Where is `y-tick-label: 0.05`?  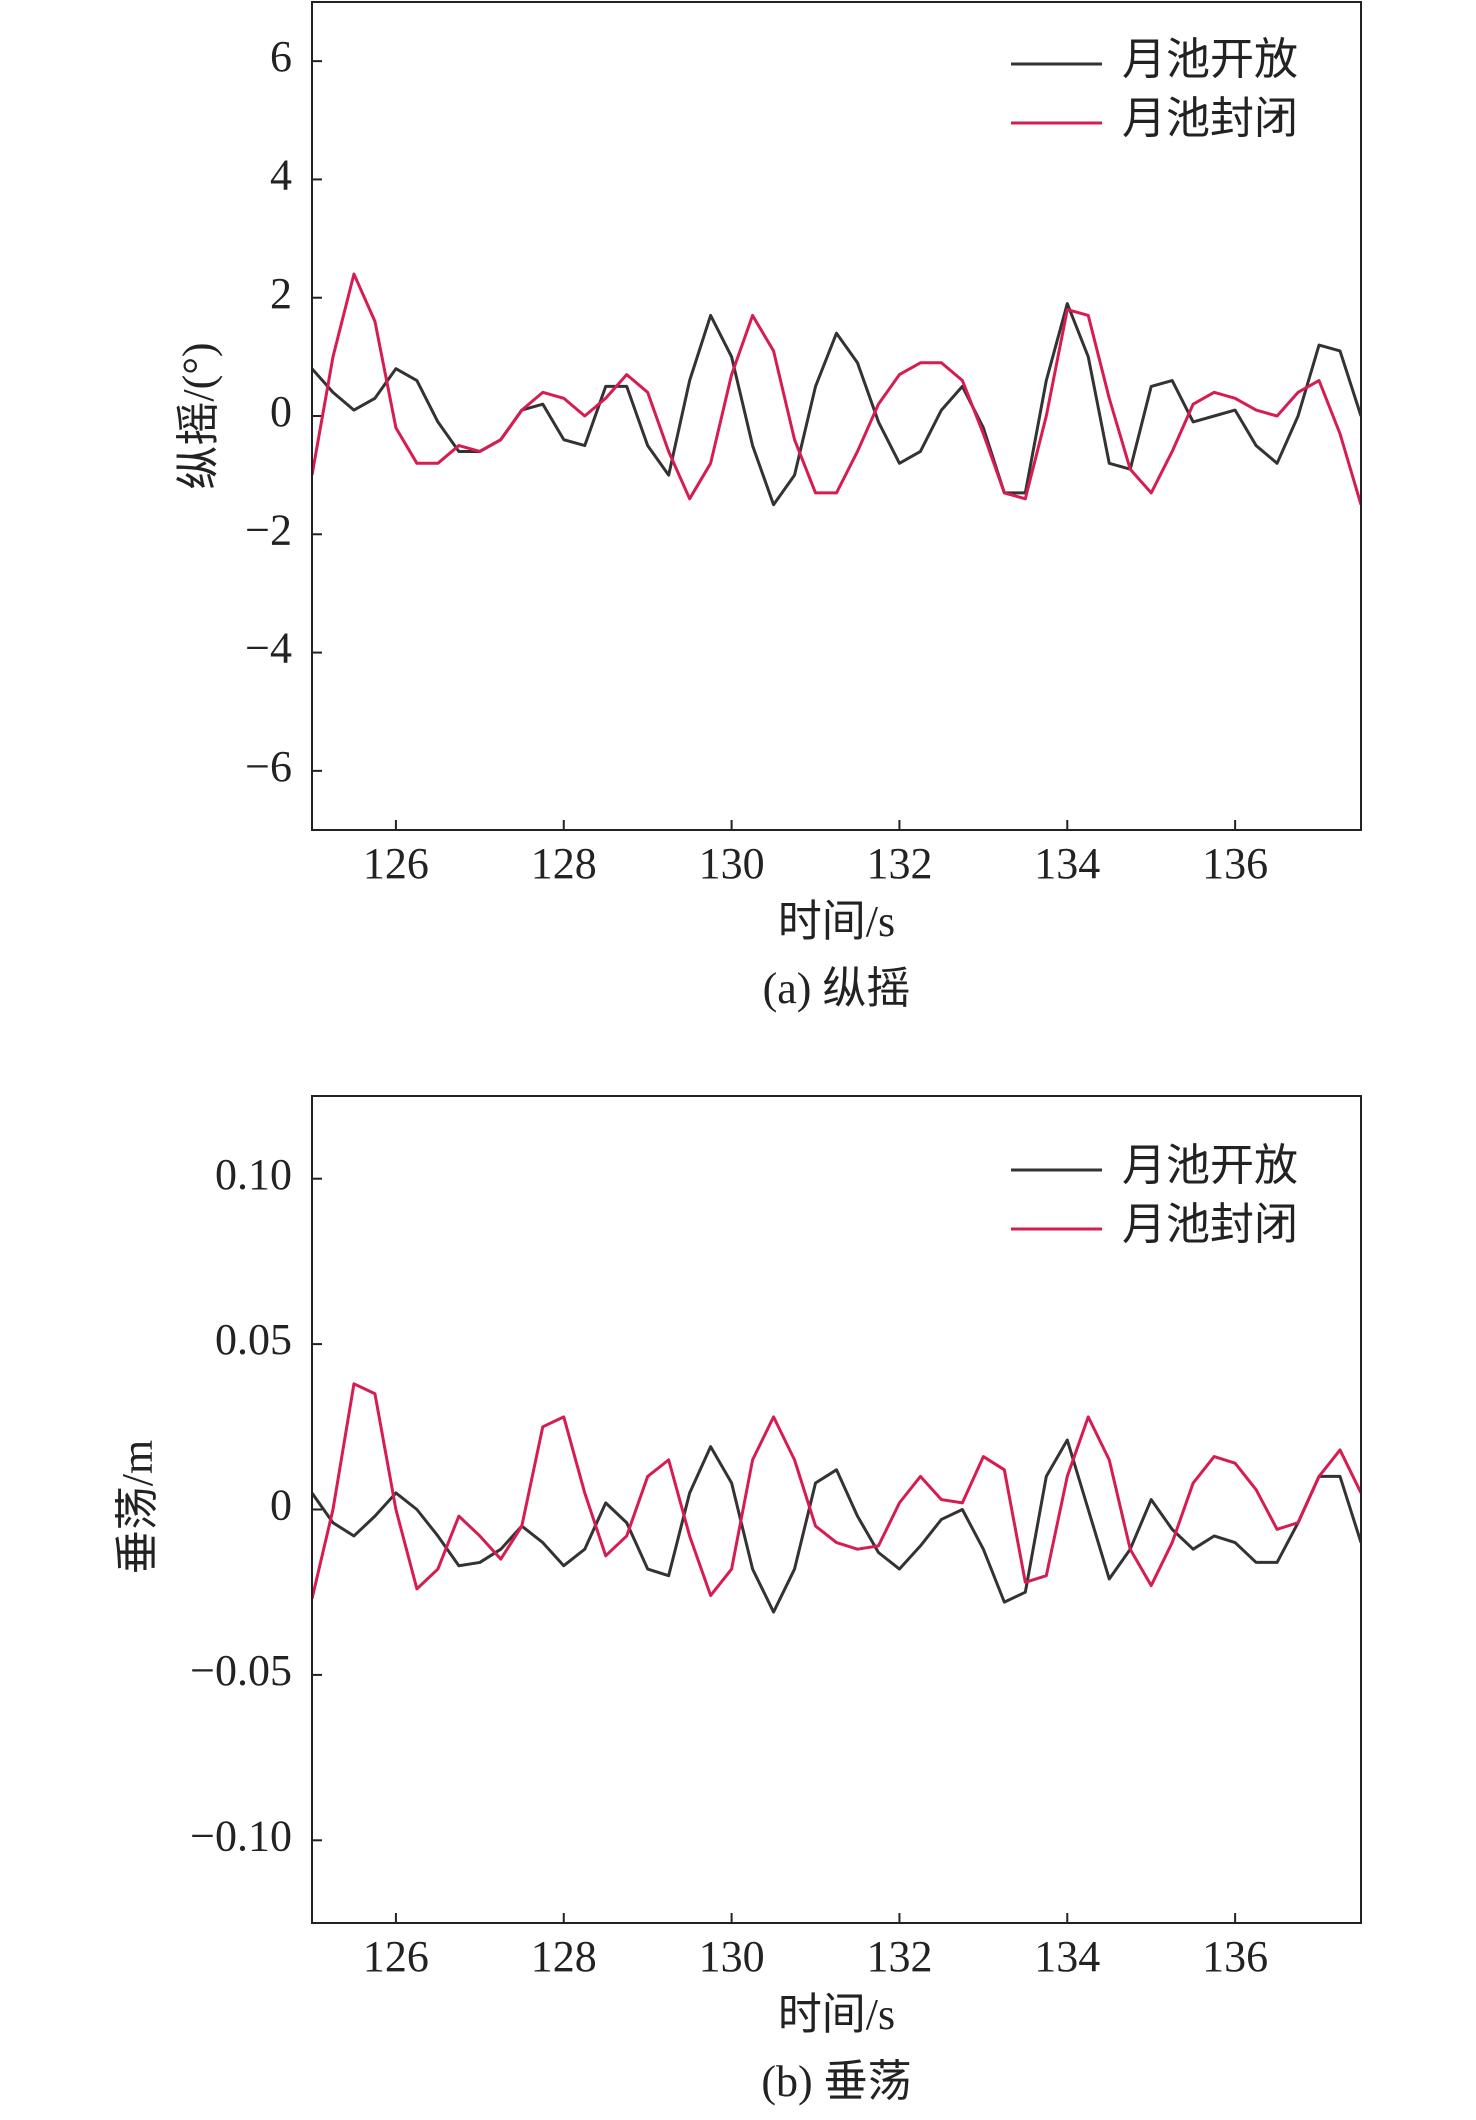 y-tick-label: 0.05 is located at coordinates (253, 1339).